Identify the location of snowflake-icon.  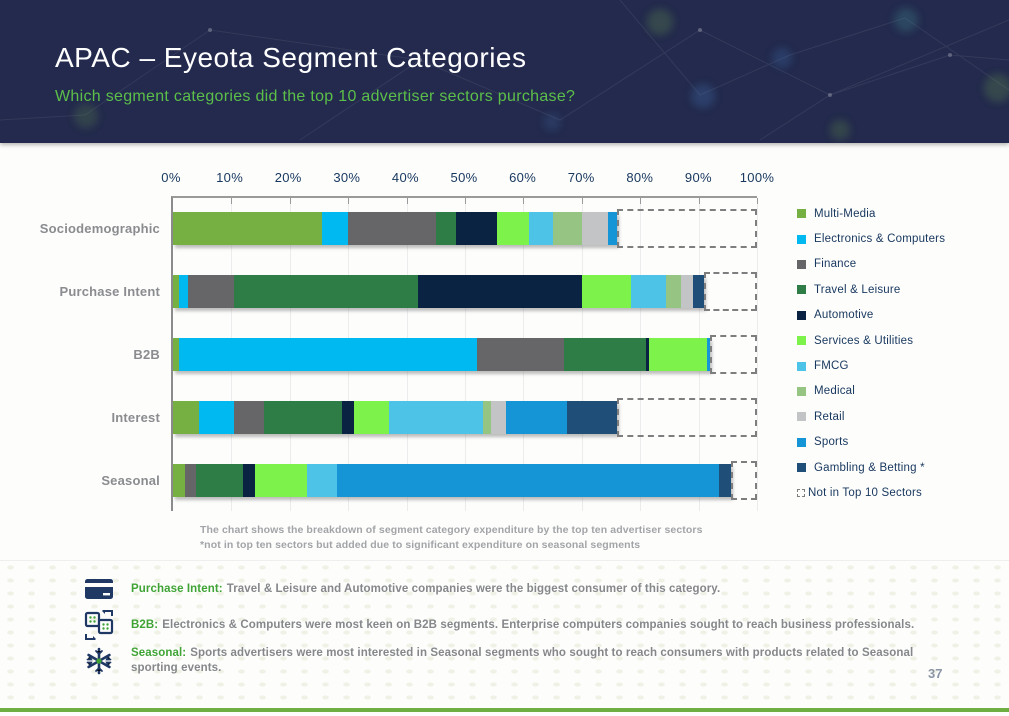
(99, 661).